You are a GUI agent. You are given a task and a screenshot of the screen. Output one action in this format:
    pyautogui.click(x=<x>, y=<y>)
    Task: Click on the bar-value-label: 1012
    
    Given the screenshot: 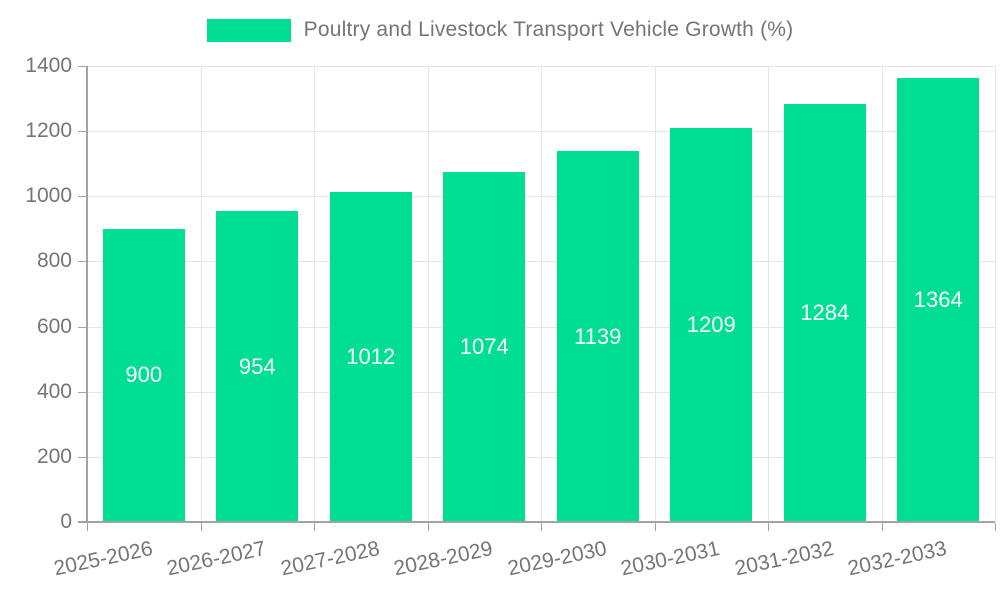 What is the action you would take?
    pyautogui.click(x=371, y=357)
    